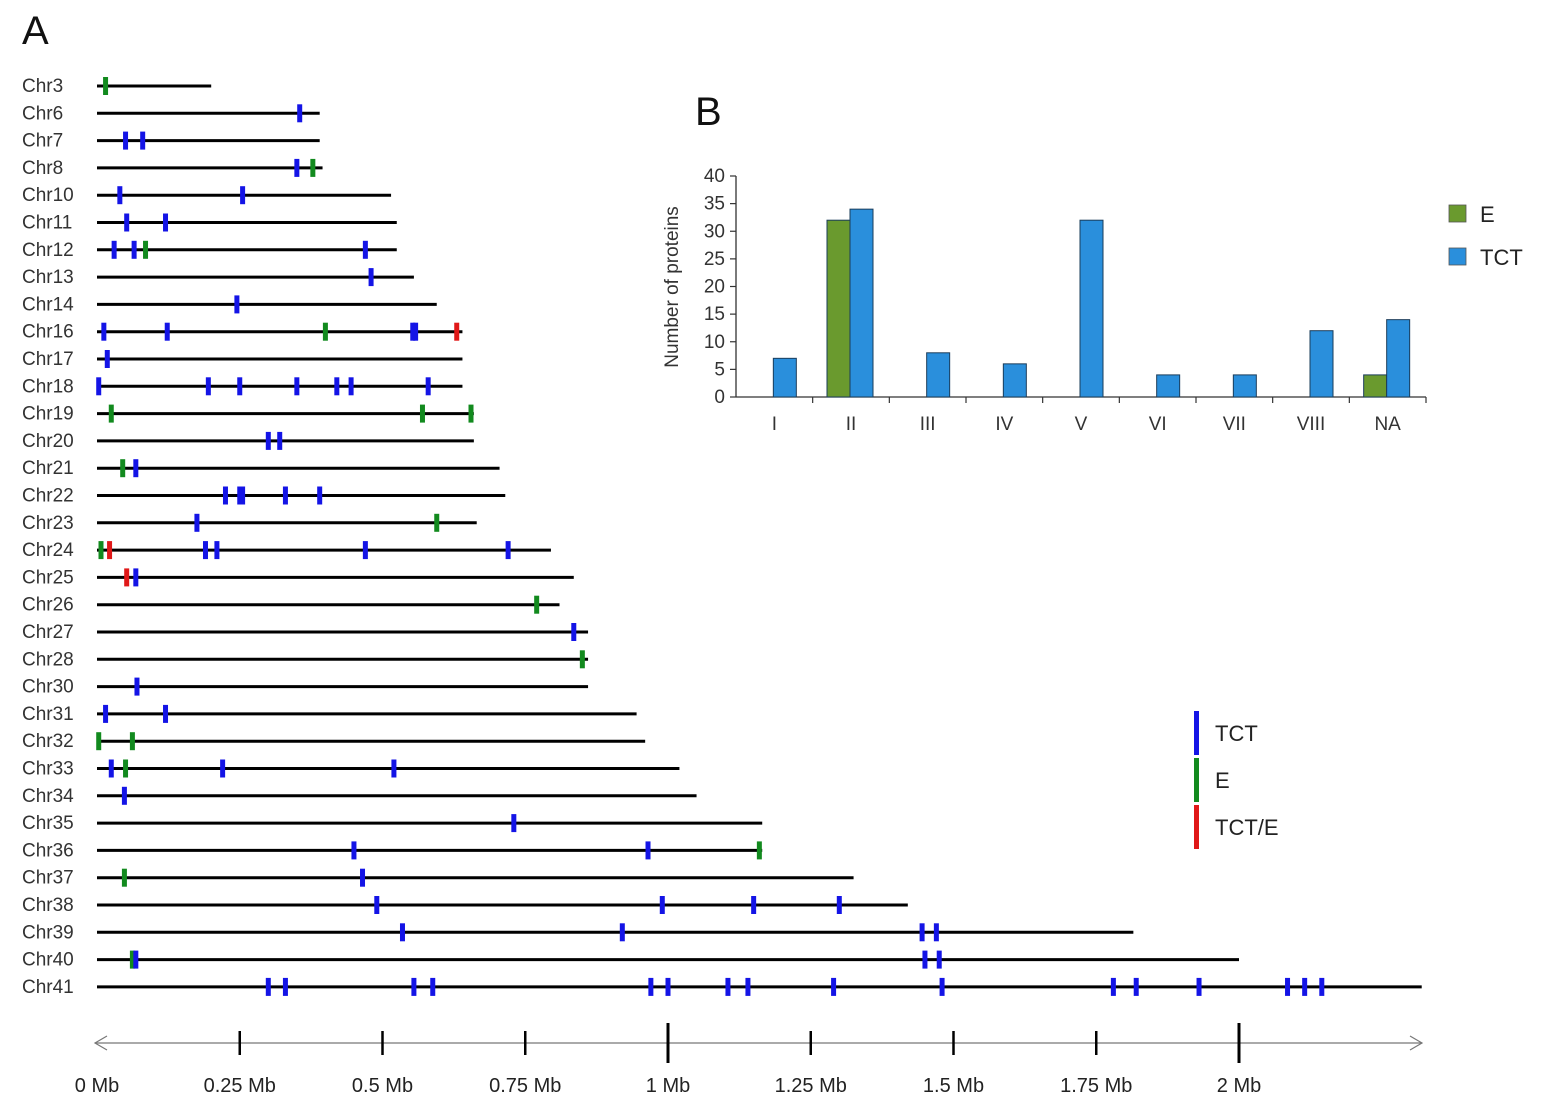 Image resolution: width=1541 pixels, height=1114 pixels. I want to click on chromosome-label: Chr6, so click(42, 113).